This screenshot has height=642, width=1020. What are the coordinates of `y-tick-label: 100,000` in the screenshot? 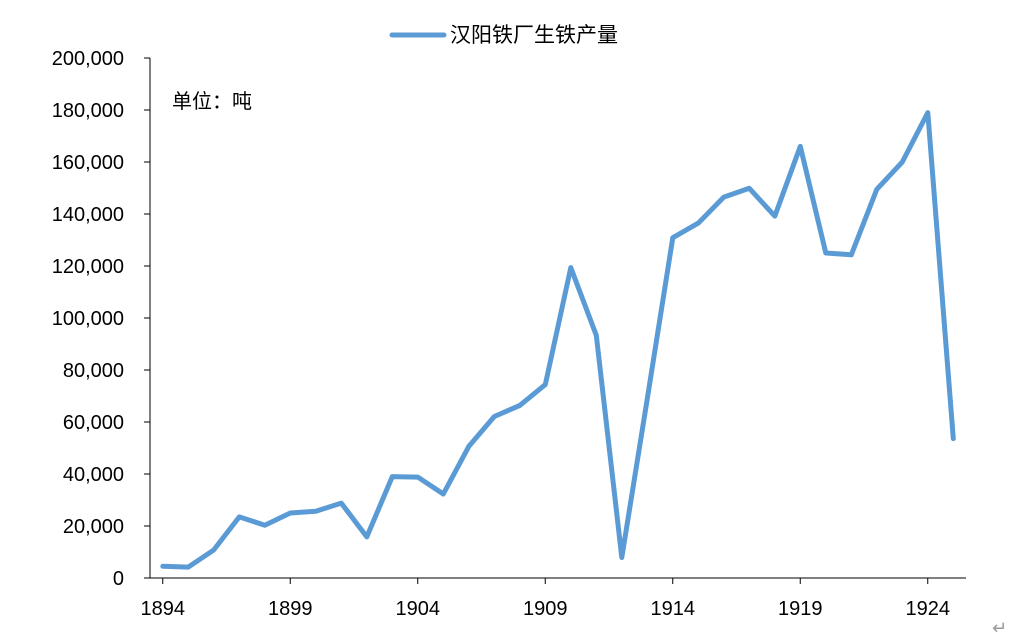 It's located at (88, 319).